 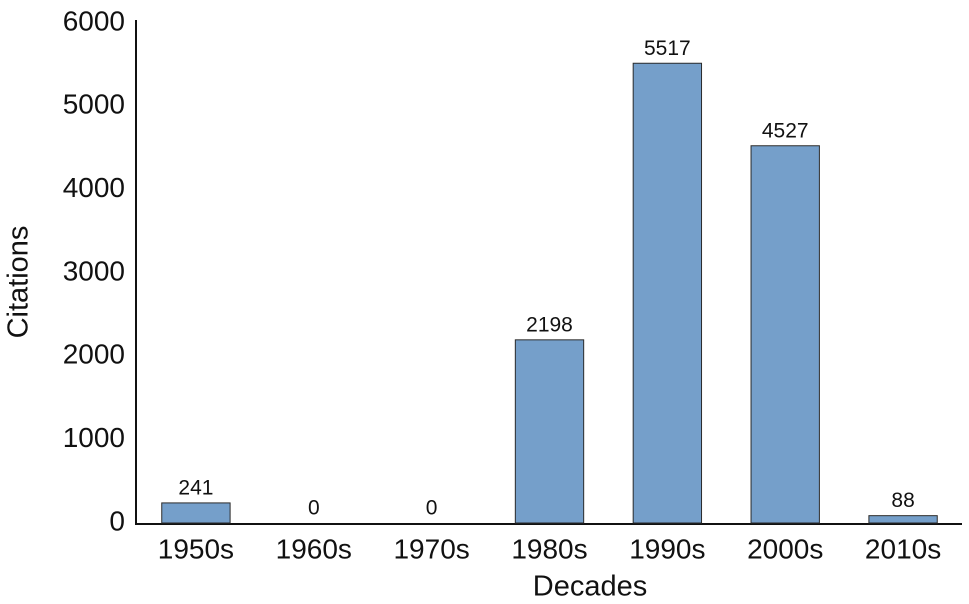 What do you see at coordinates (195, 487) in the screenshot?
I see `data-label: 241` at bounding box center [195, 487].